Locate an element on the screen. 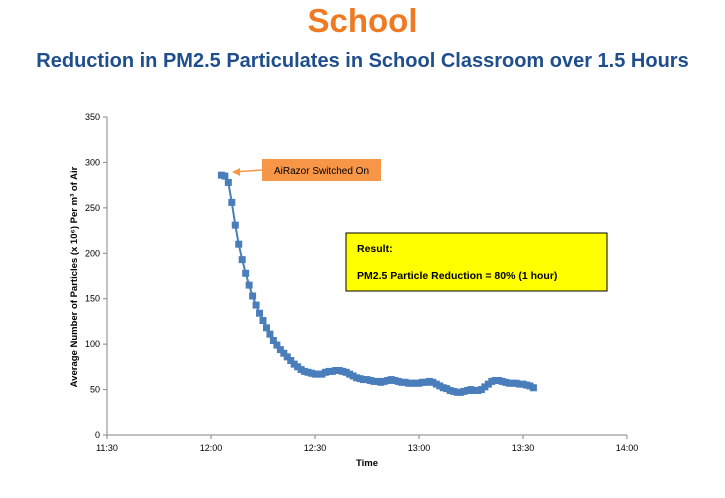 Image resolution: width=725 pixels, height=498 pixels. result-box-background is located at coordinates (476, 262).